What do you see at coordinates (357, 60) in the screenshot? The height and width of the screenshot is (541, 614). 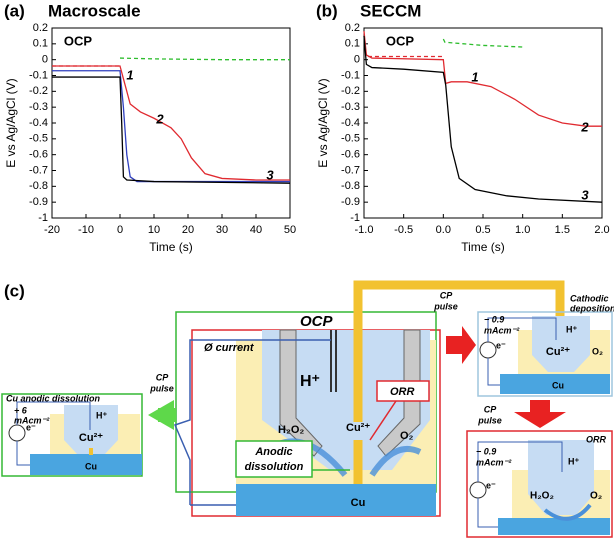 I see `y-tick-label: 0` at bounding box center [357, 60].